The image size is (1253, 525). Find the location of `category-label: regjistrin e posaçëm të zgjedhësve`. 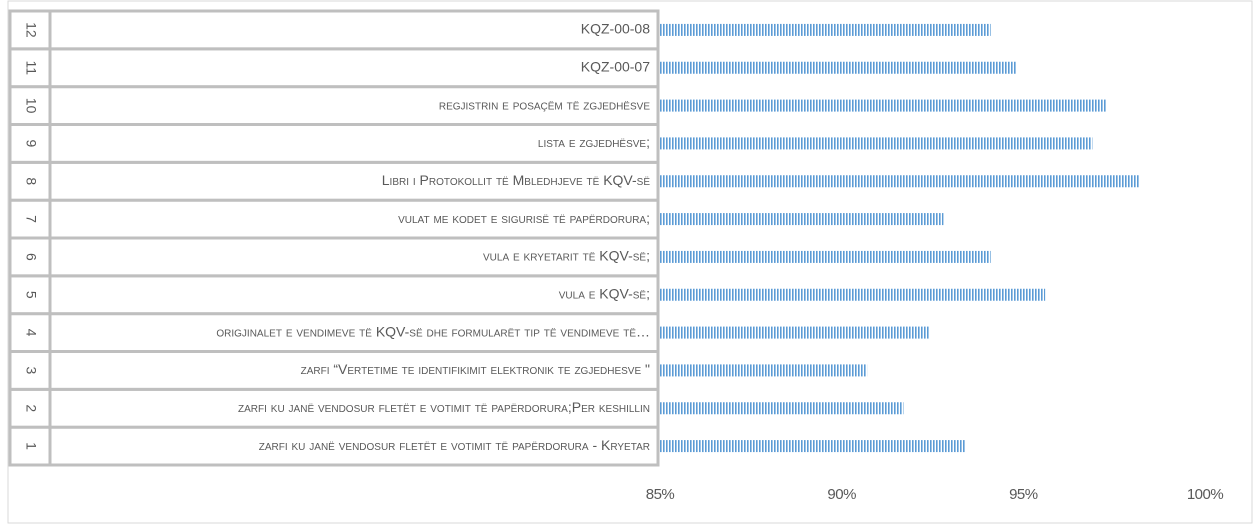

category-label: regjistrin e posaçëm të zgjedhësve is located at coordinates (544, 104).